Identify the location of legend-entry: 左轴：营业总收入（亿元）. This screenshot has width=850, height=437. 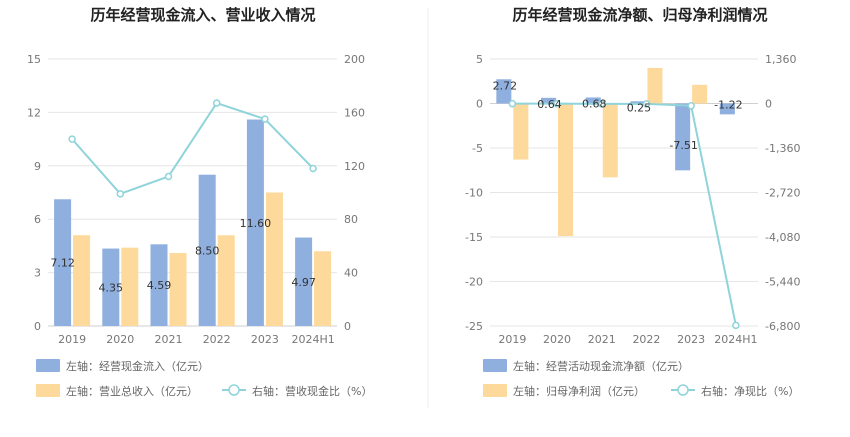
(117, 391).